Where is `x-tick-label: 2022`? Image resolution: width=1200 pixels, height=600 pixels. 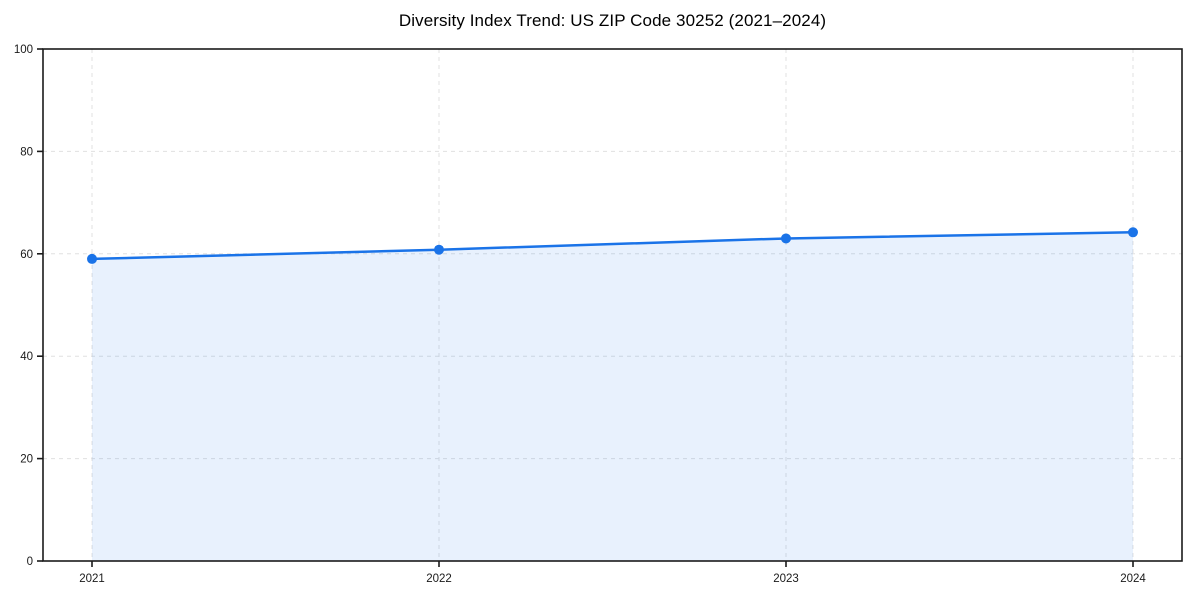 x-tick-label: 2022 is located at coordinates (439, 579).